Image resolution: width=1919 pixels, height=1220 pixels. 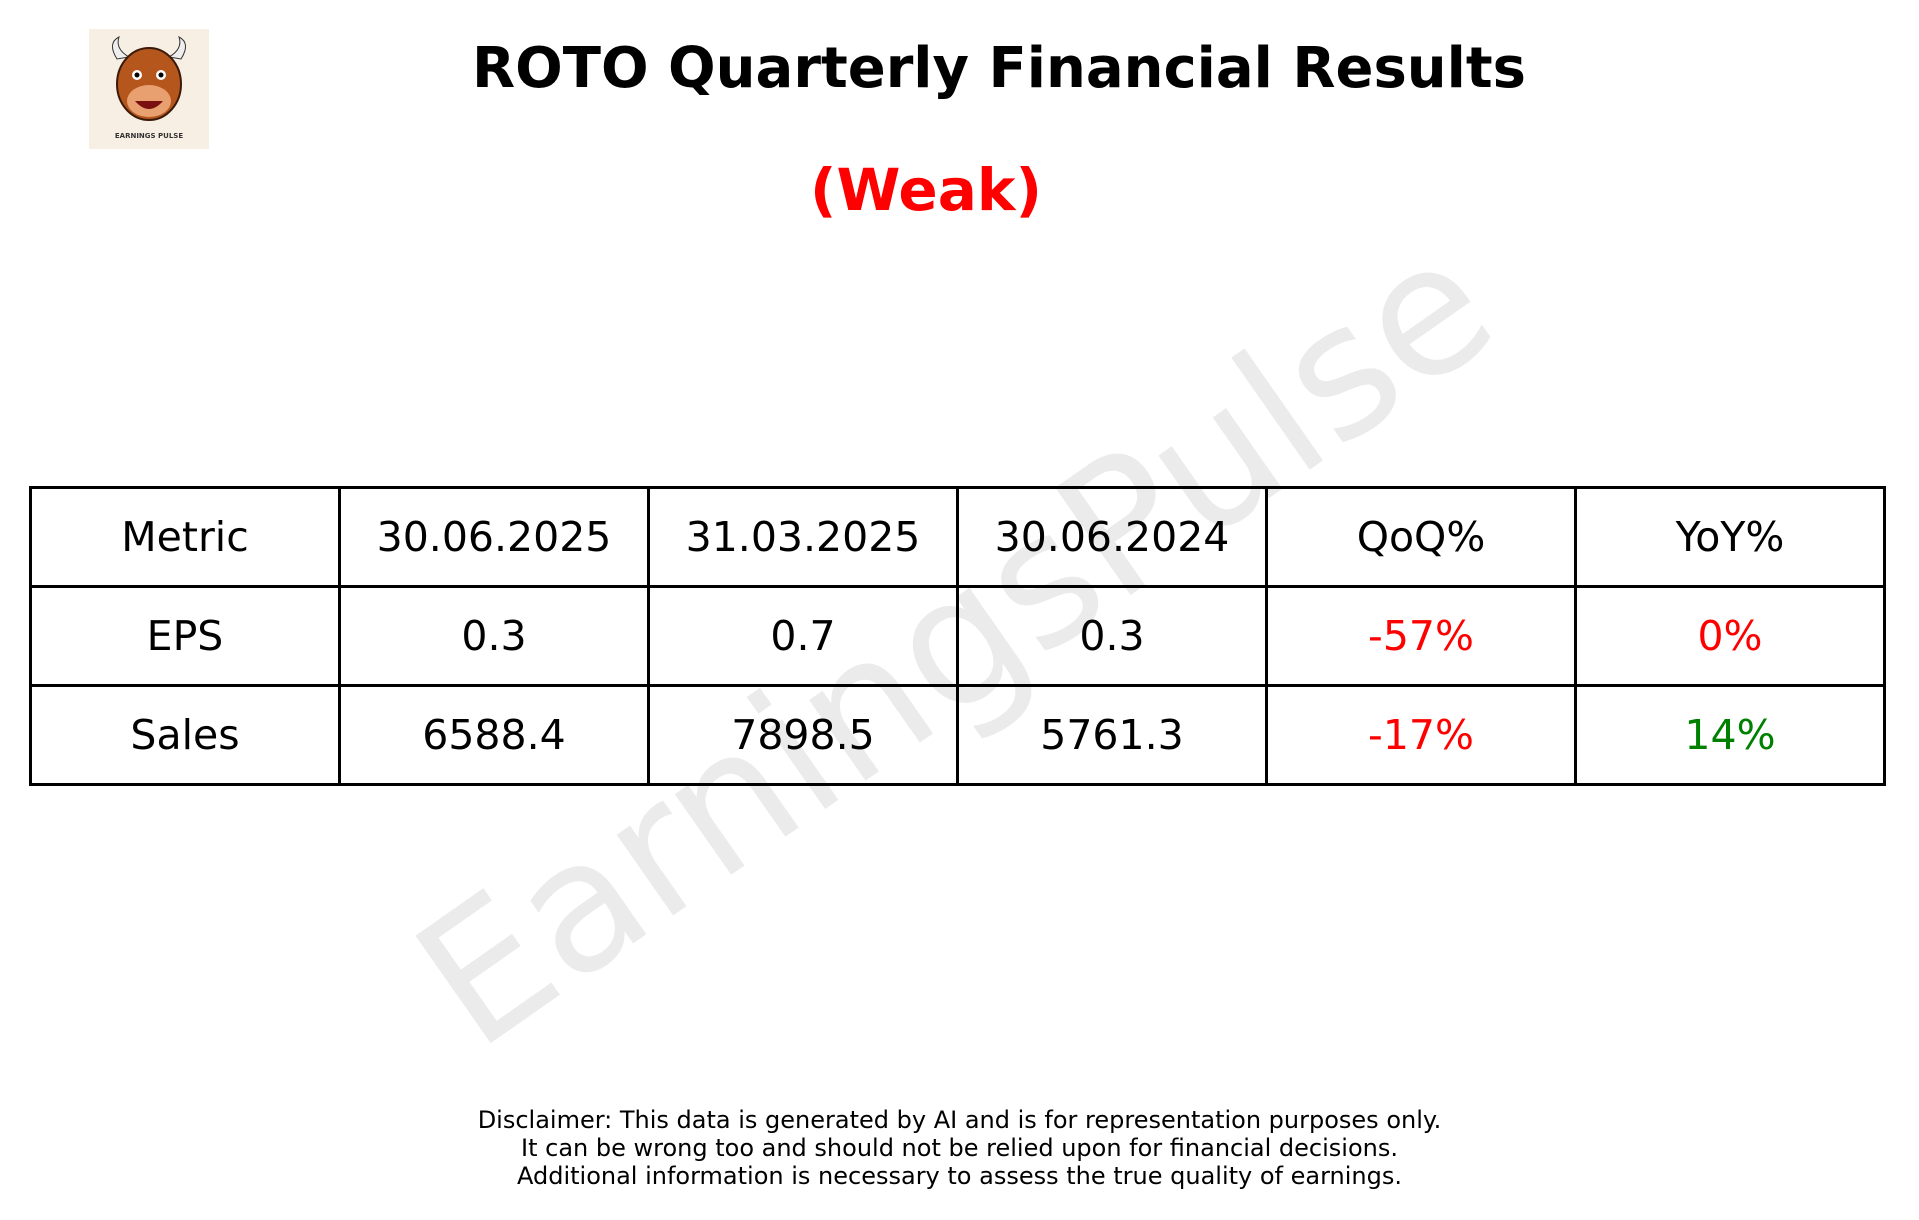 I want to click on column-header: 30.06.2025, so click(x=494, y=537).